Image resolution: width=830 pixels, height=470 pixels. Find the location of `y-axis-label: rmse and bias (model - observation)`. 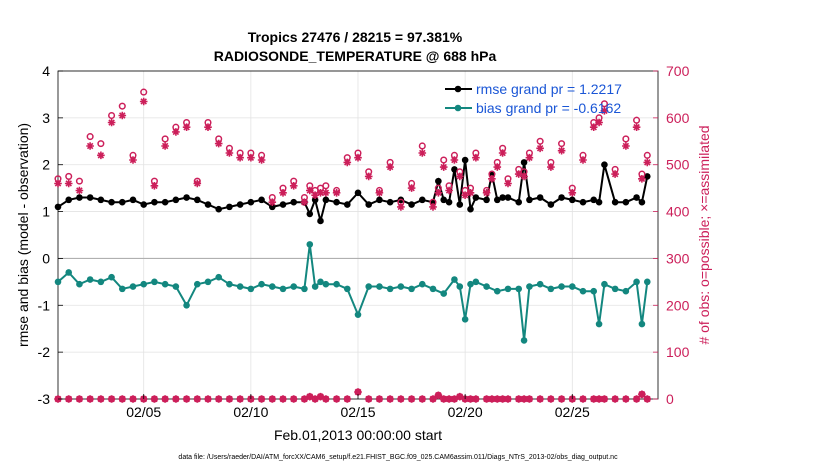

y-axis-label: rmse and bias (model - observation) is located at coordinates (23, 235).